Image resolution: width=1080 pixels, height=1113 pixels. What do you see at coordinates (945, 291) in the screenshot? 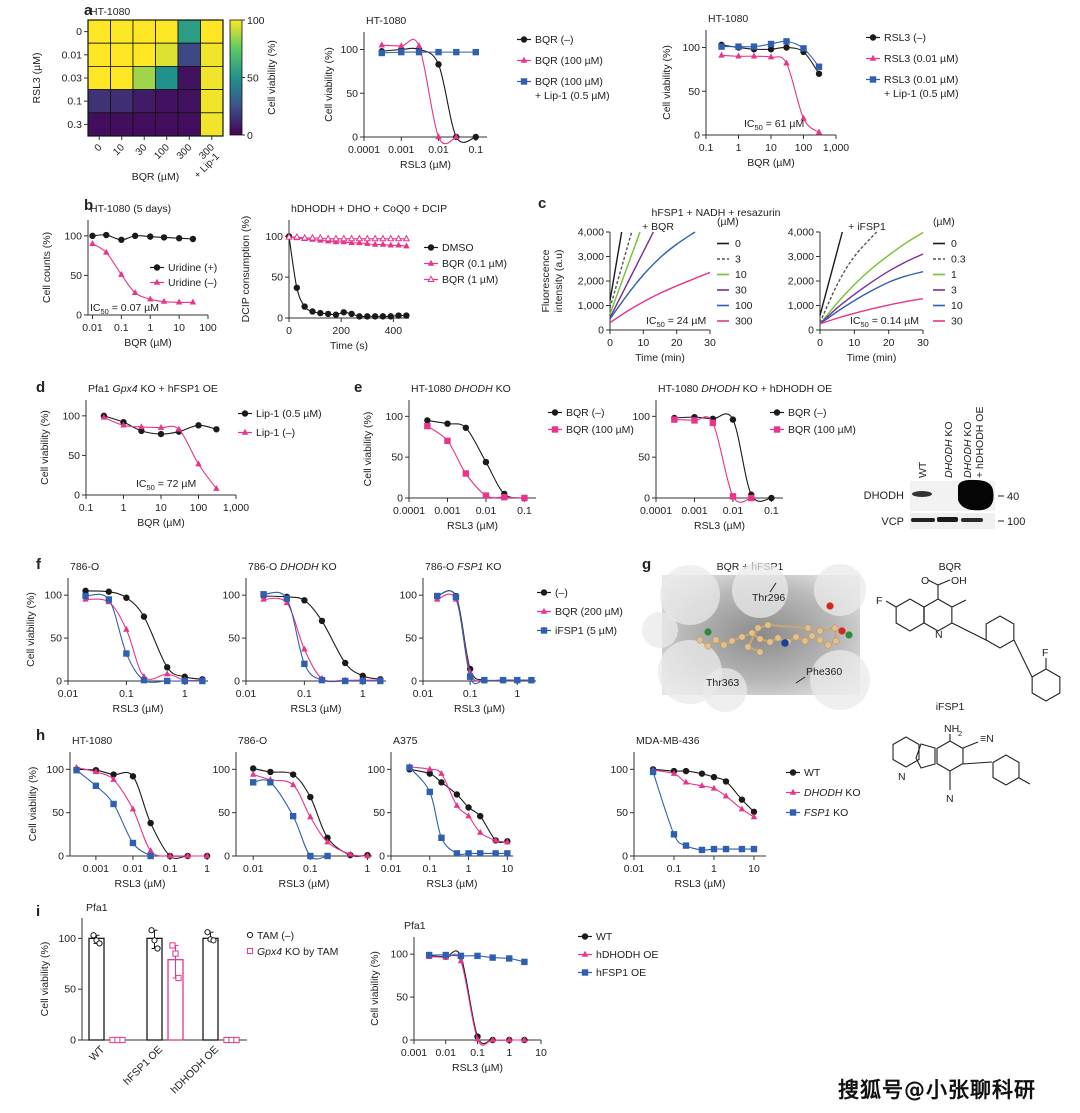
I see `legend-item: 3` at bounding box center [945, 291].